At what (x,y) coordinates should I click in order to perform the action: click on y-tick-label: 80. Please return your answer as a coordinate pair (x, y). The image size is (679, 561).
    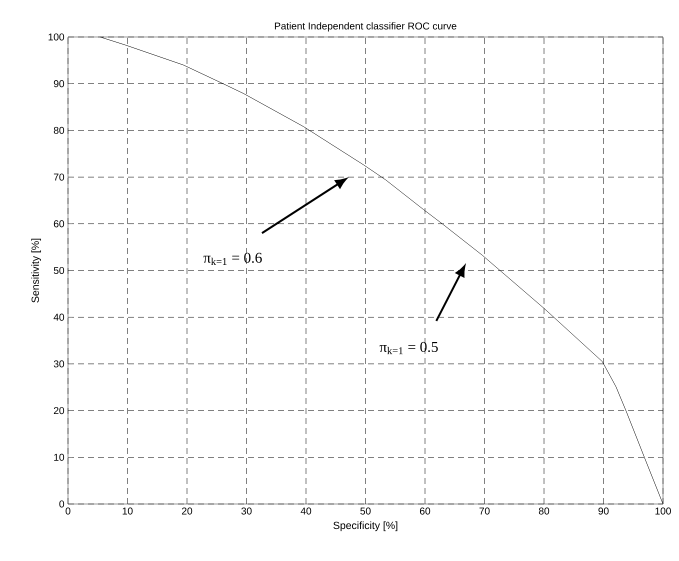
    Looking at the image, I should click on (59, 130).